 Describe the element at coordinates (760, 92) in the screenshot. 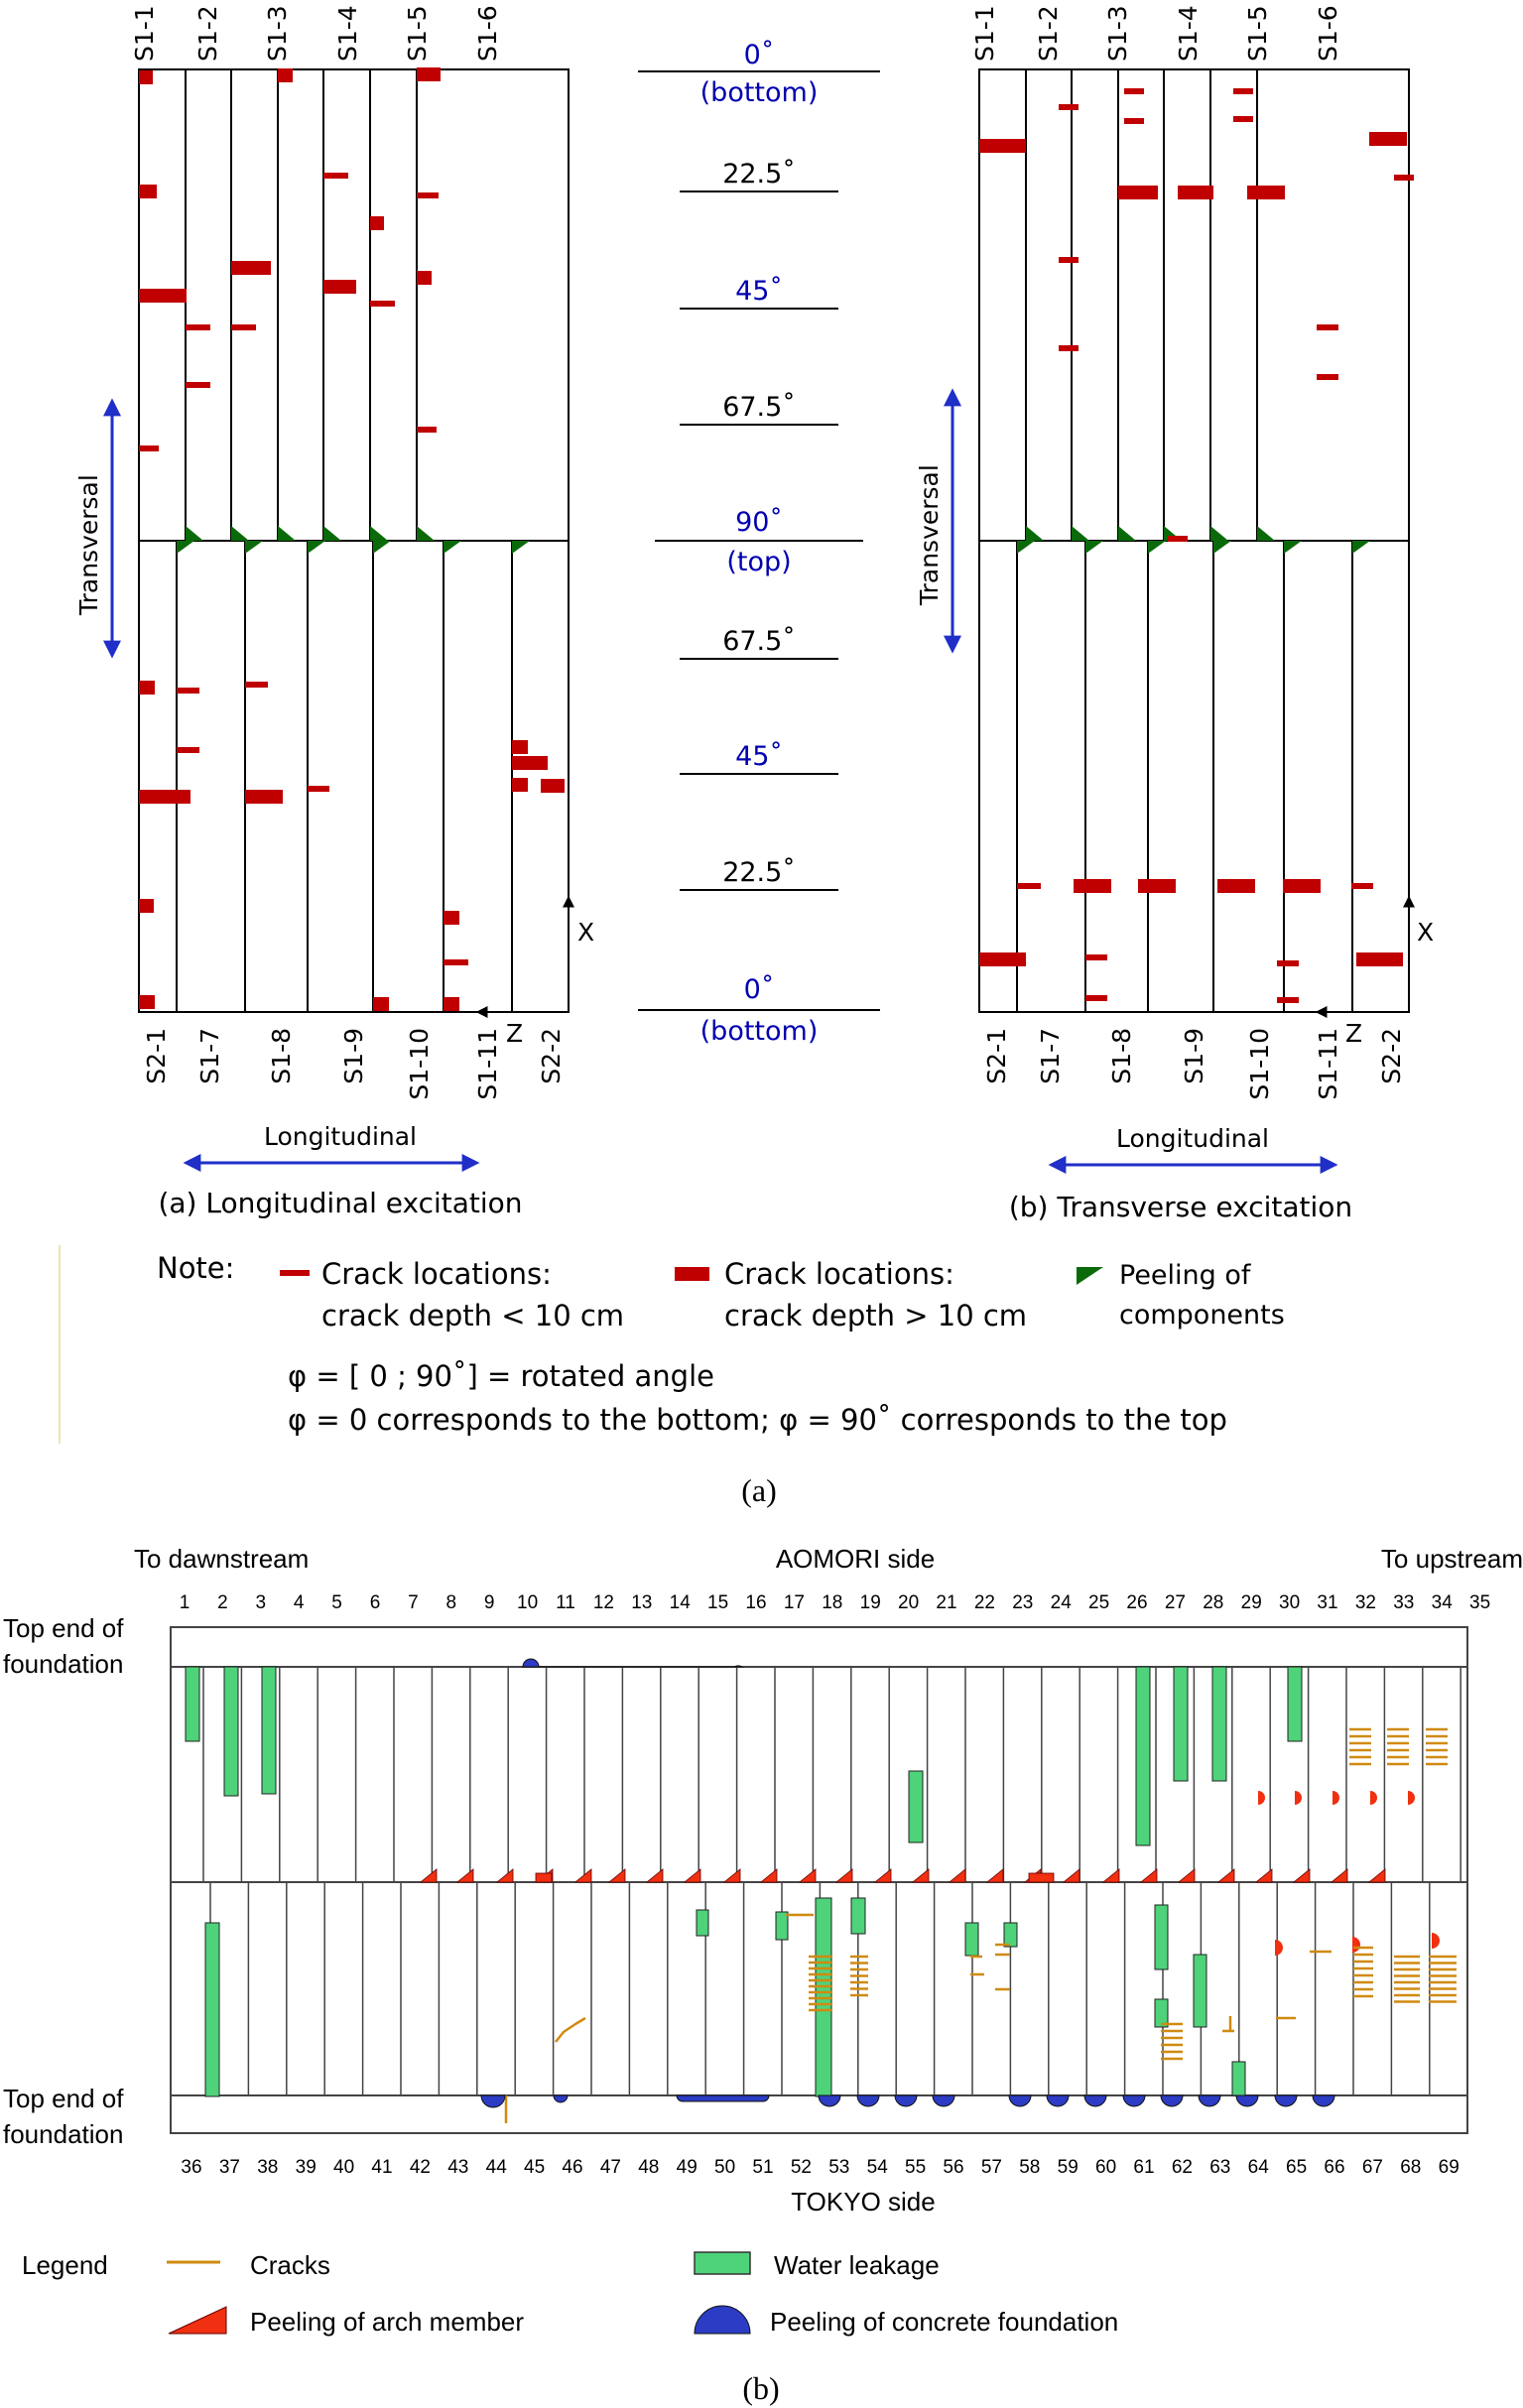

I see `angle-sub-label: (bottom)` at that location.